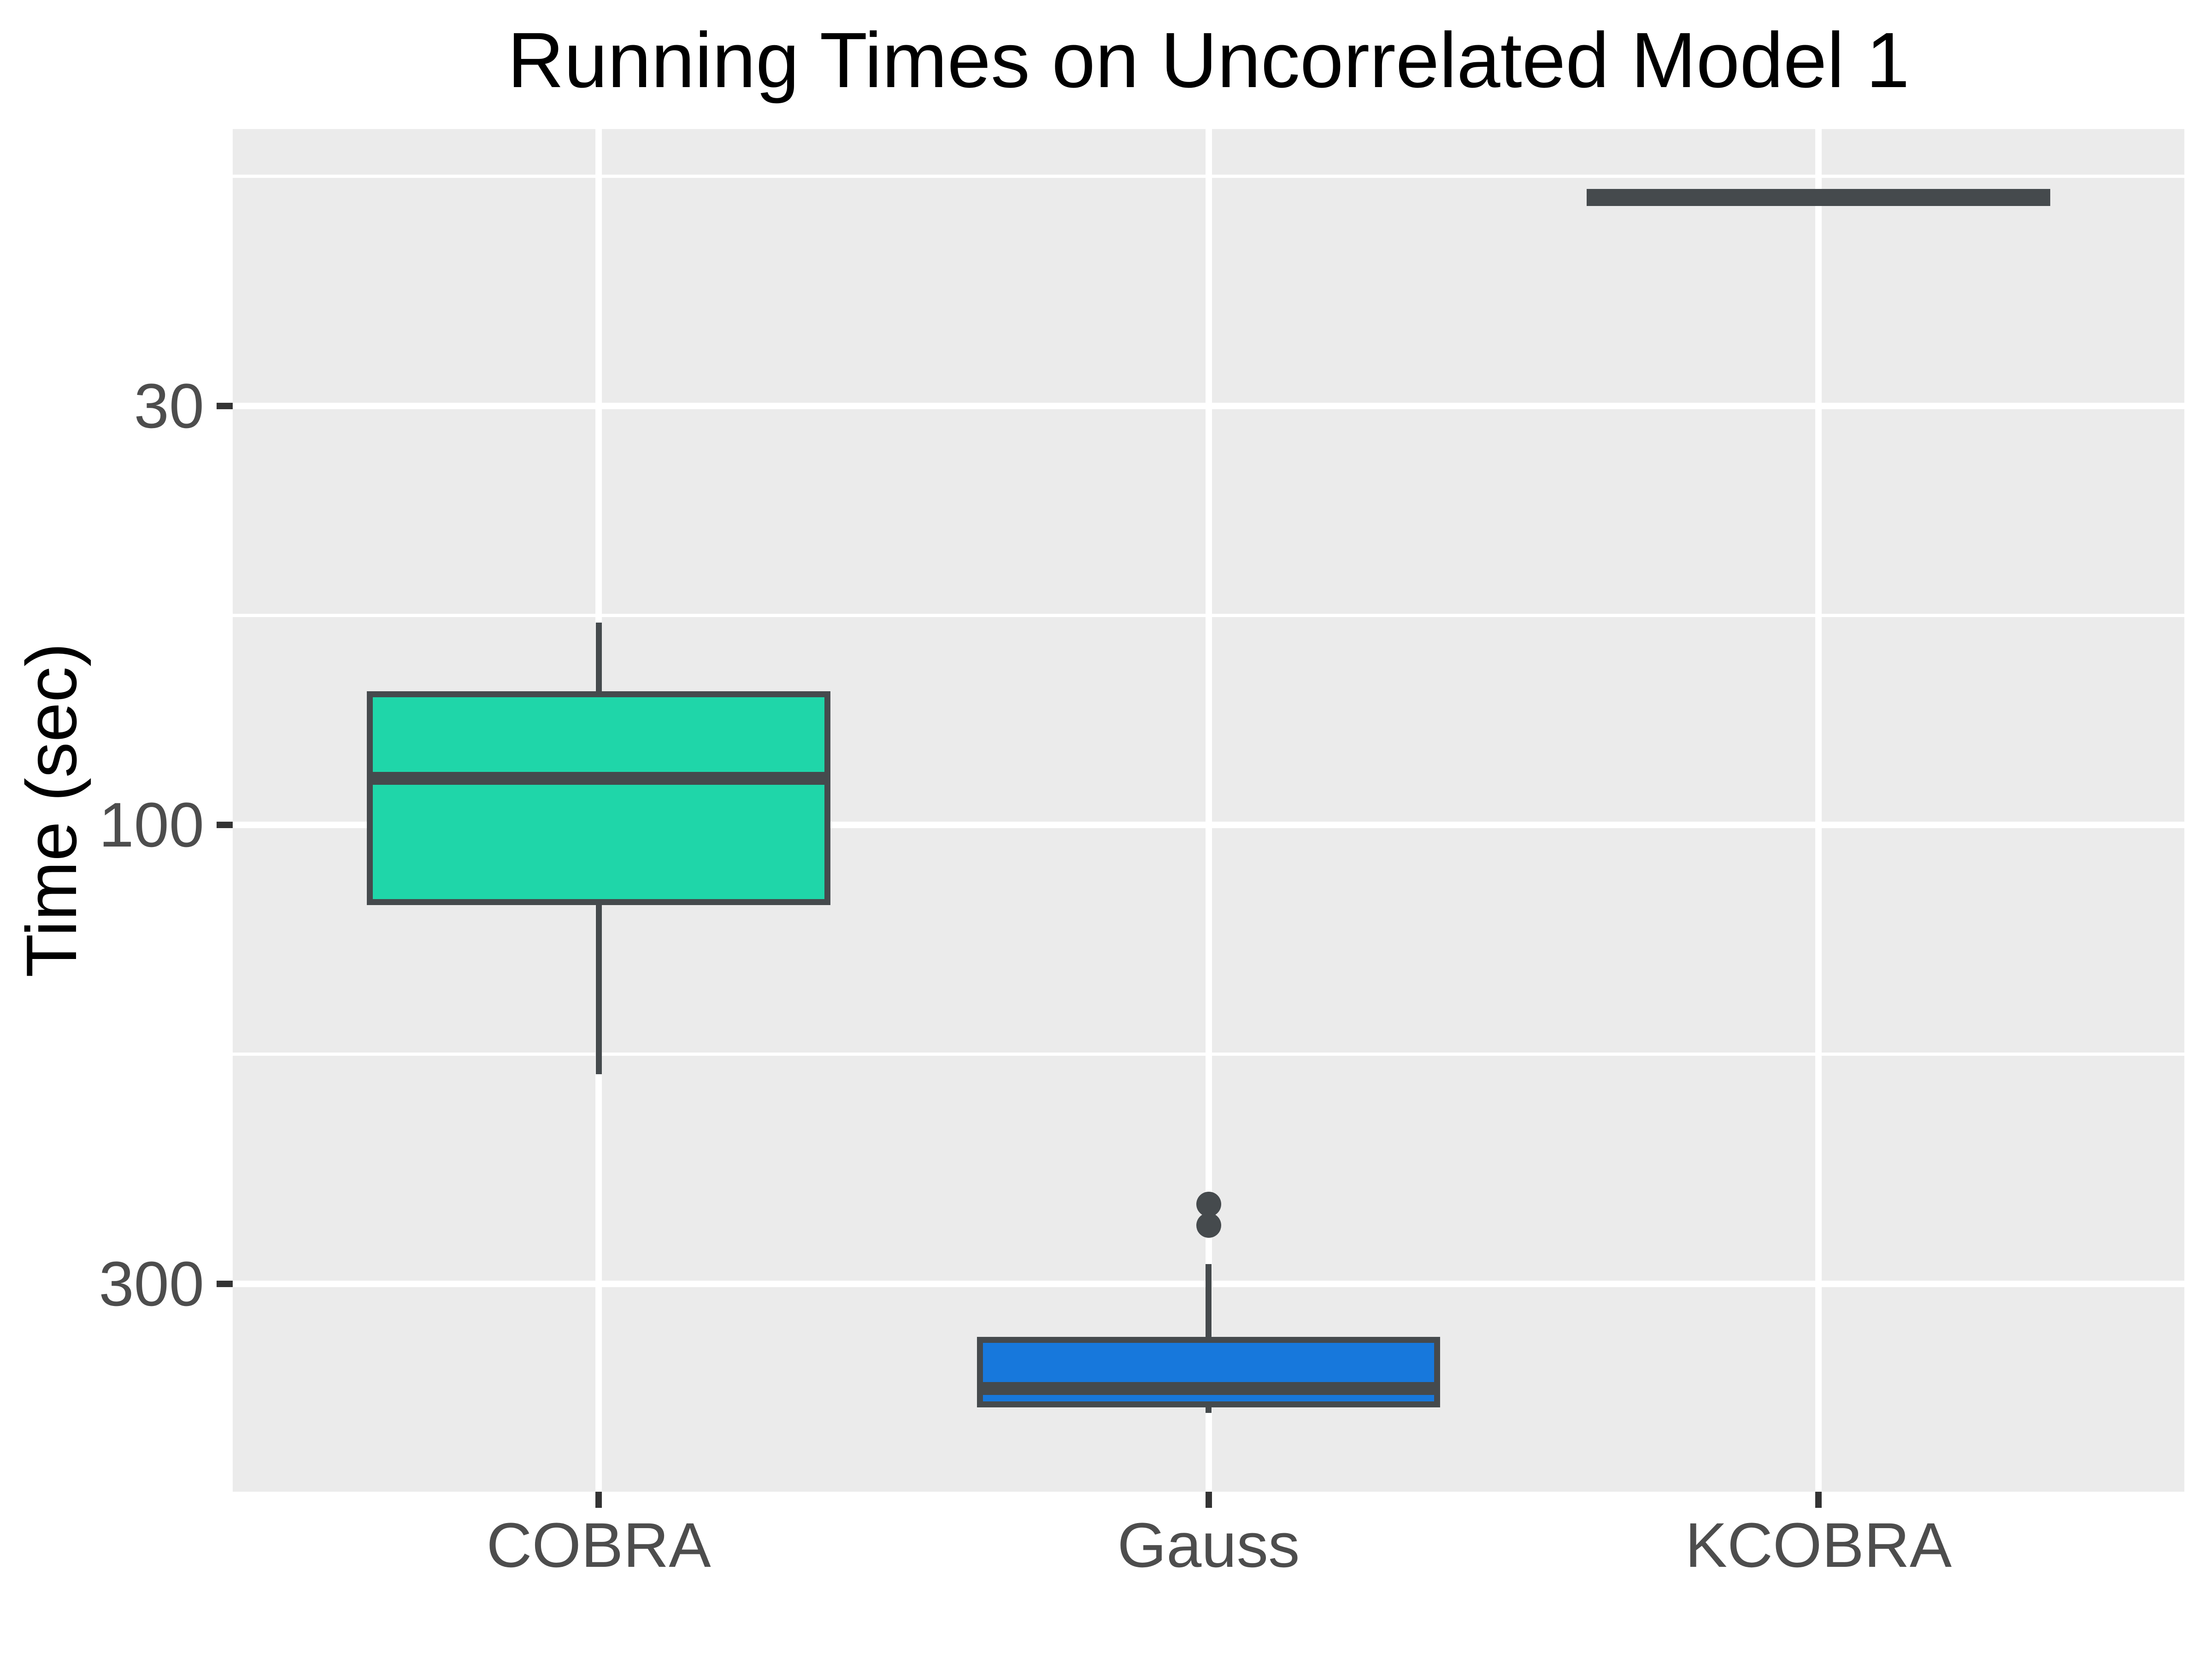 The width and height of the screenshot is (2212, 1659). Describe the element at coordinates (1209, 1300) in the screenshot. I see `upper-whisker-gauss` at that location.